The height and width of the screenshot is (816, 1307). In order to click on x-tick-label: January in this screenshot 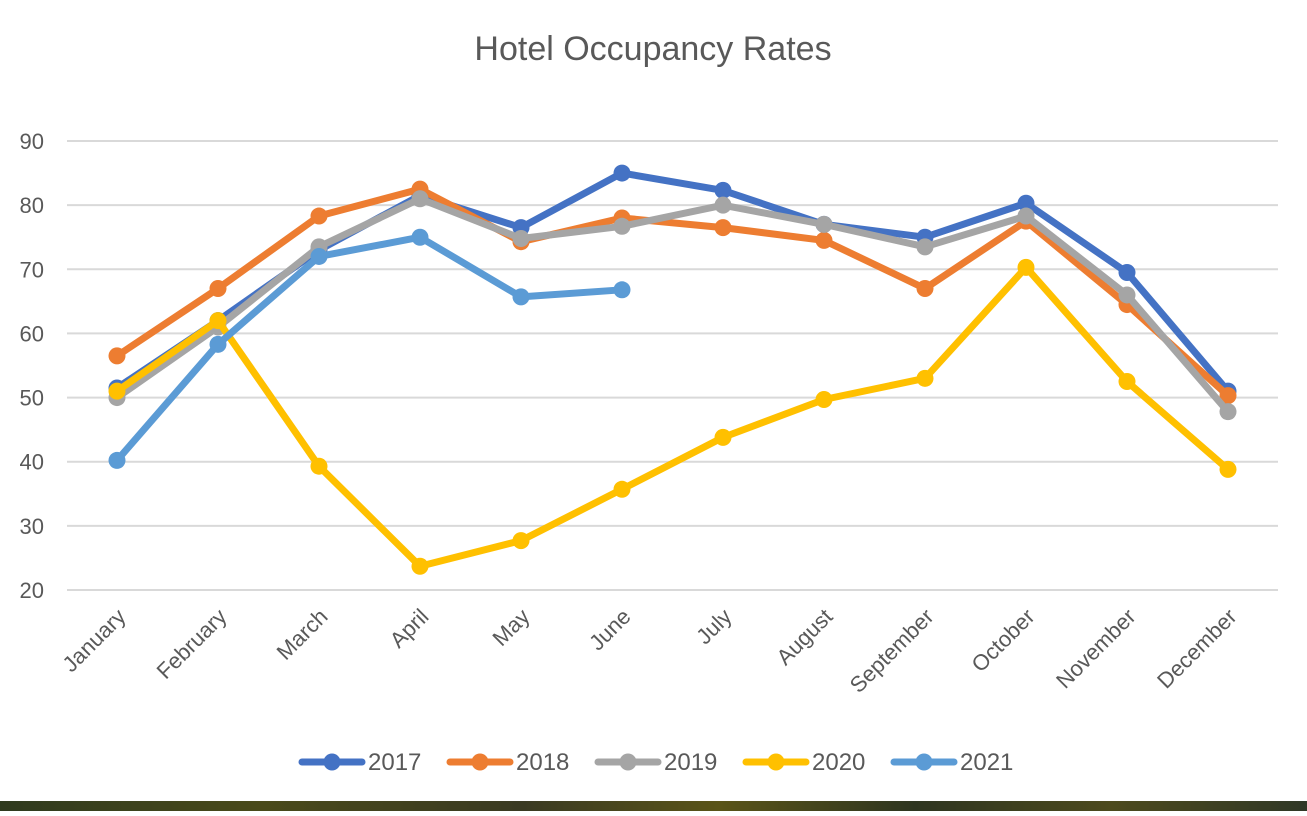, I will do `click(94, 640)`.